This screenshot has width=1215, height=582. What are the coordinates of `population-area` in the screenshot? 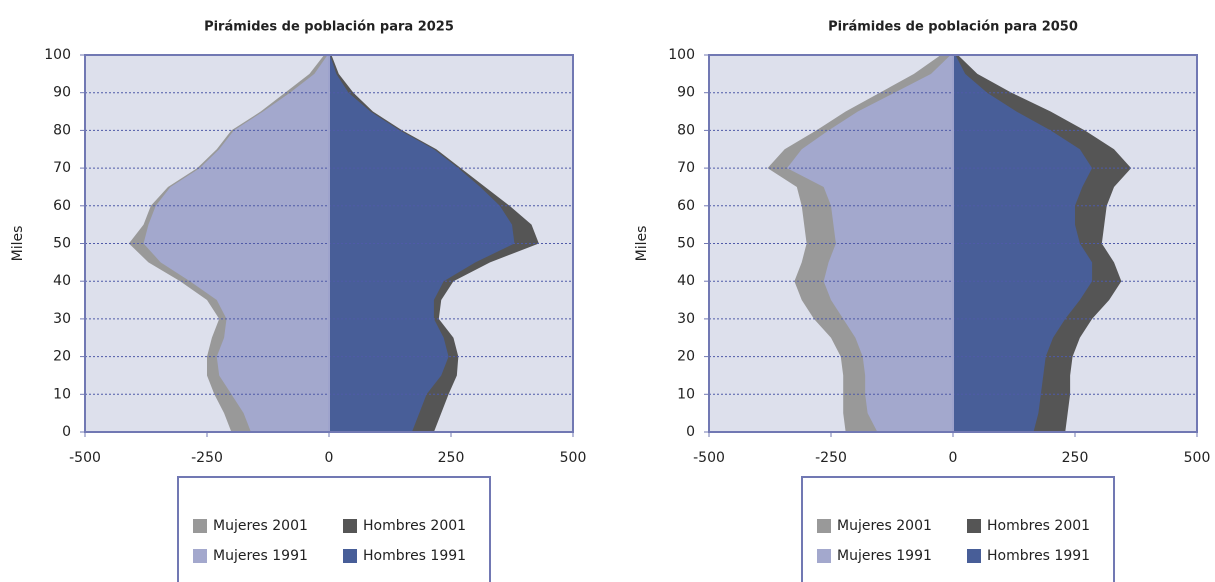 It's located at (236, 243).